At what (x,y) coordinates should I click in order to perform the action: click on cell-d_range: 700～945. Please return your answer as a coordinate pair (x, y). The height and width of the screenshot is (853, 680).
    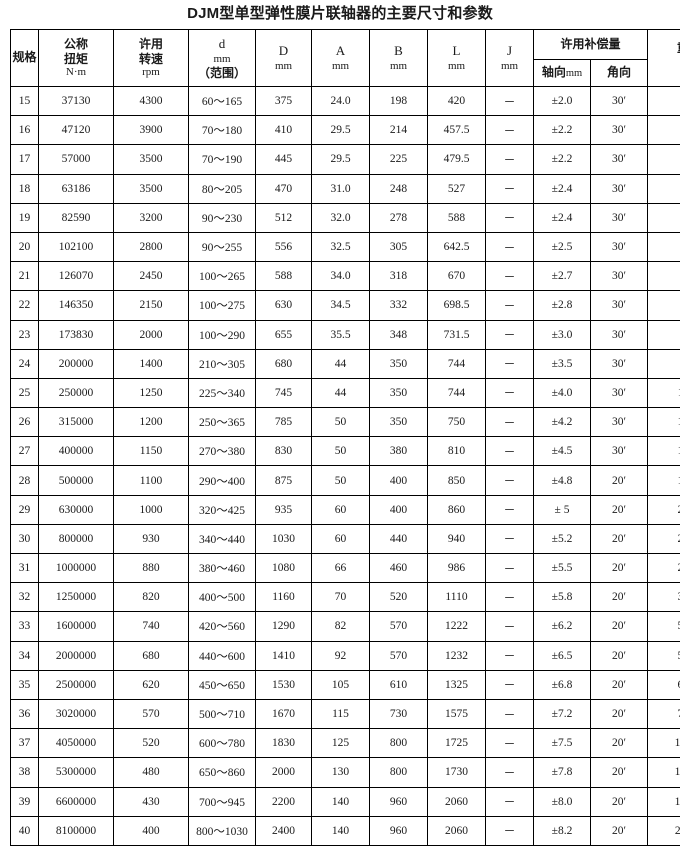
    Looking at the image, I should click on (222, 801).